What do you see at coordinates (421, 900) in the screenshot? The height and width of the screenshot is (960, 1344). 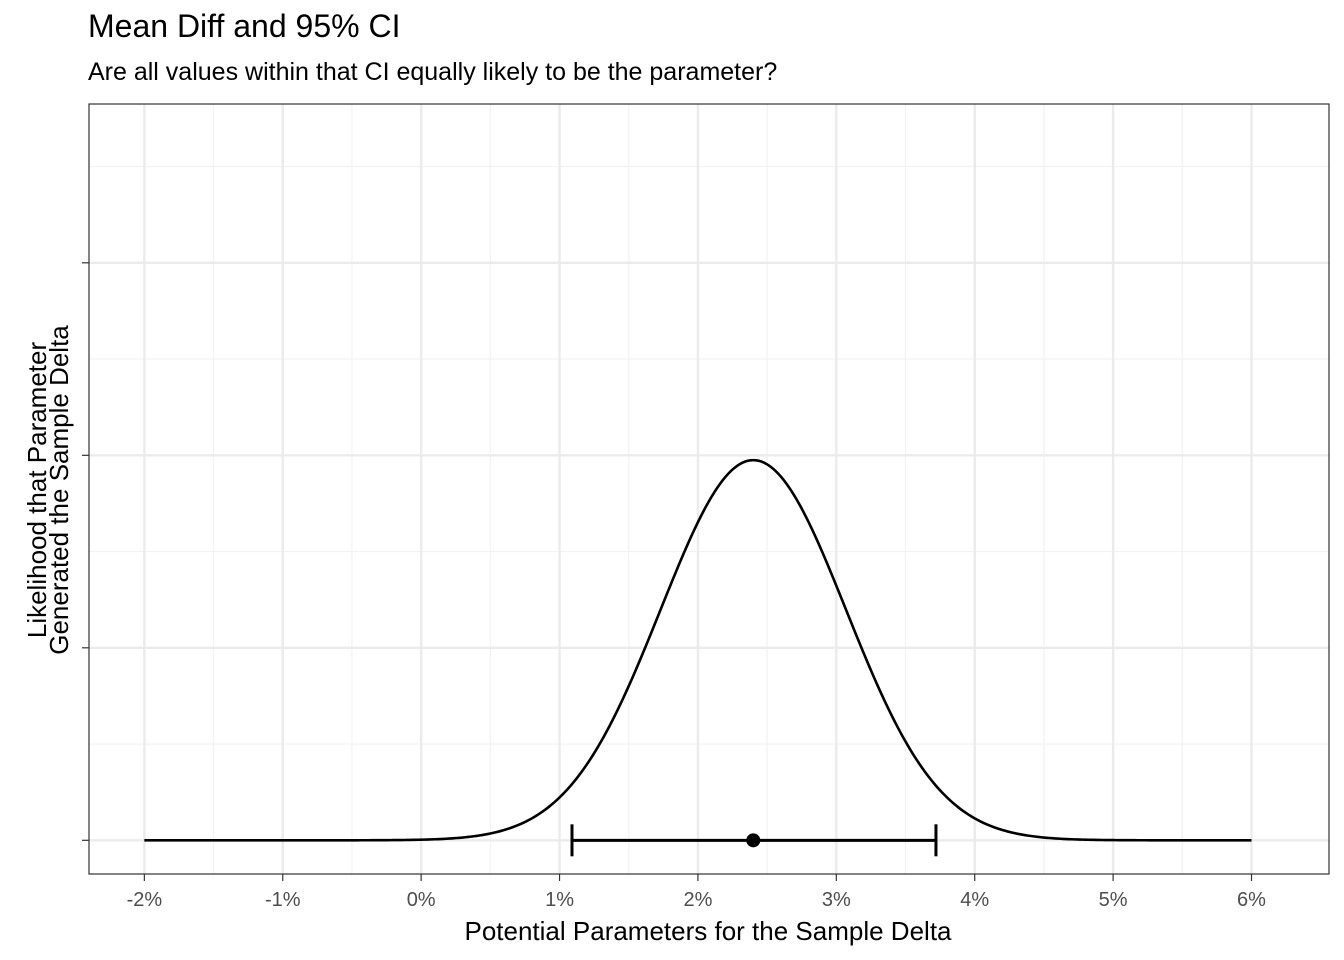 I see `x-tick-label: 0%` at bounding box center [421, 900].